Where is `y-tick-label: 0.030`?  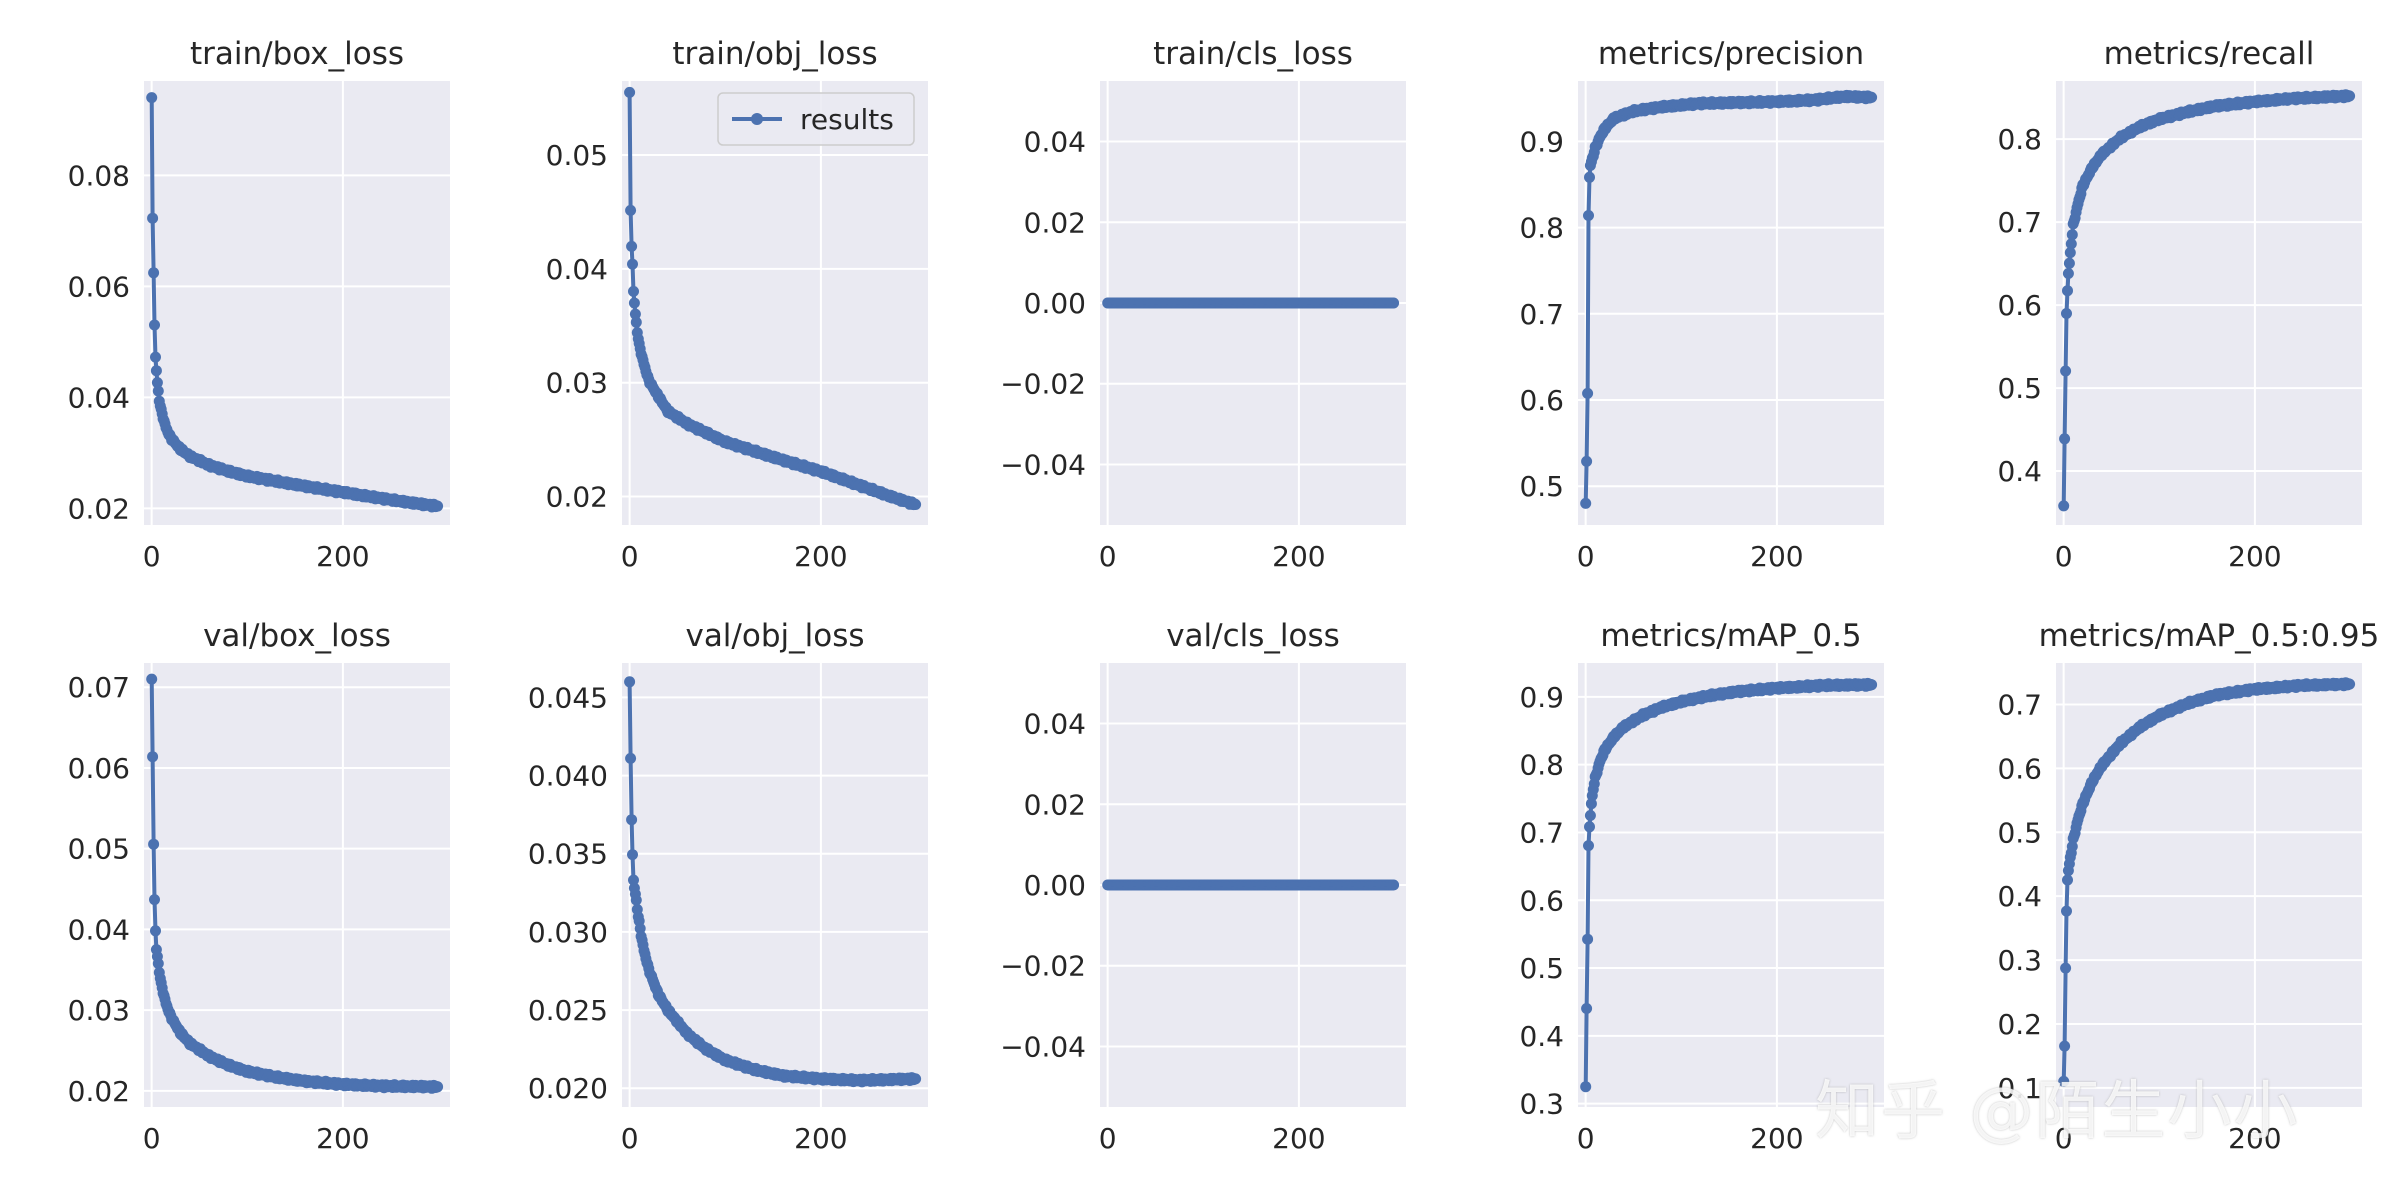 y-tick-label: 0.030 is located at coordinates (568, 932).